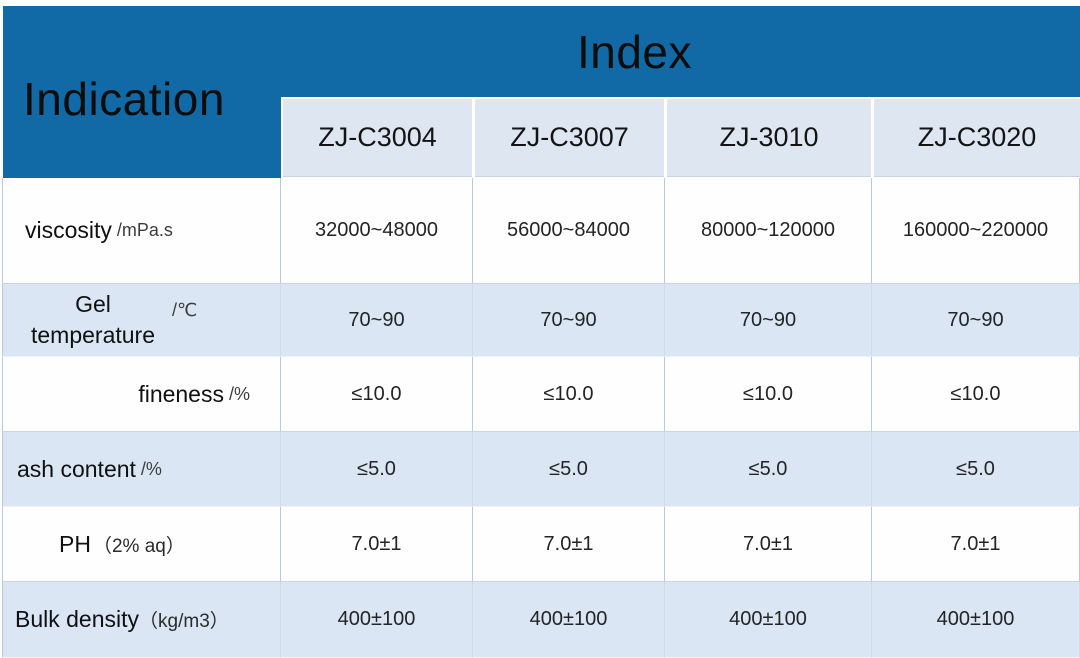 This screenshot has height=658, width=1080. Describe the element at coordinates (68, 230) in the screenshot. I see `row-label: viscosity` at that location.